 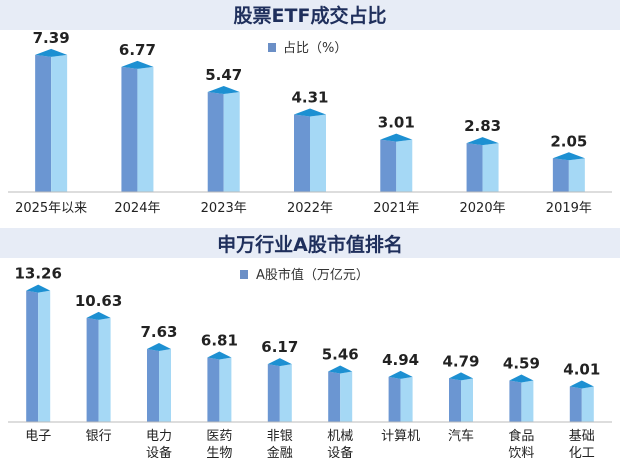 I want to click on chart1-header-band, so click(x=310, y=15).